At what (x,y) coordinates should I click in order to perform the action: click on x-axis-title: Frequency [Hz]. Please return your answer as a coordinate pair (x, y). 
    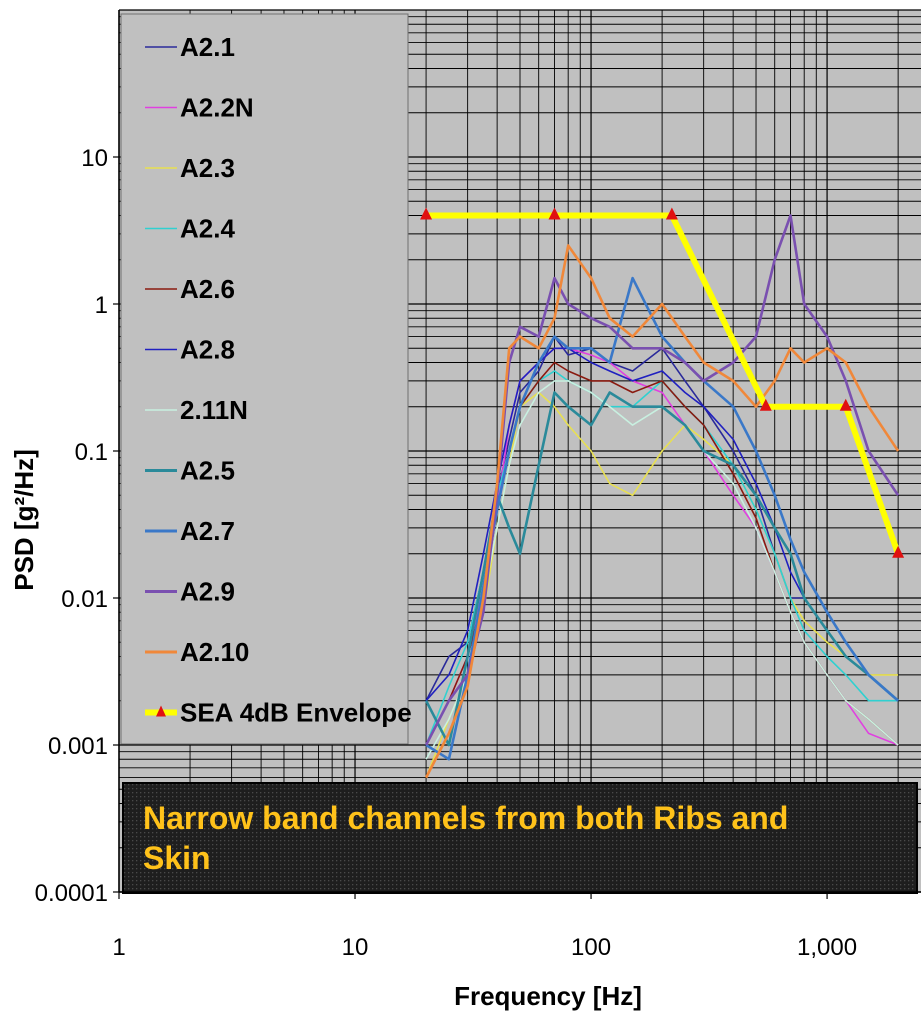
    Looking at the image, I should click on (548, 996).